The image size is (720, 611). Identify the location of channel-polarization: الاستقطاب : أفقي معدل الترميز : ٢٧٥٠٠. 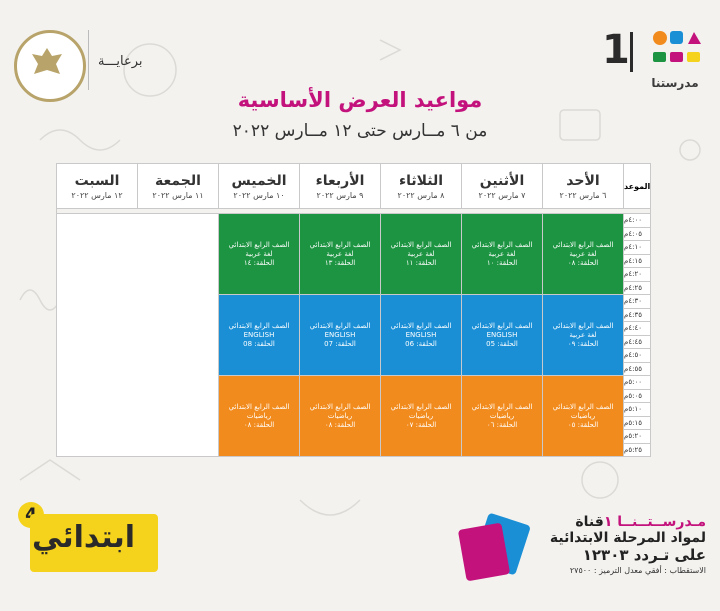
(637, 570).